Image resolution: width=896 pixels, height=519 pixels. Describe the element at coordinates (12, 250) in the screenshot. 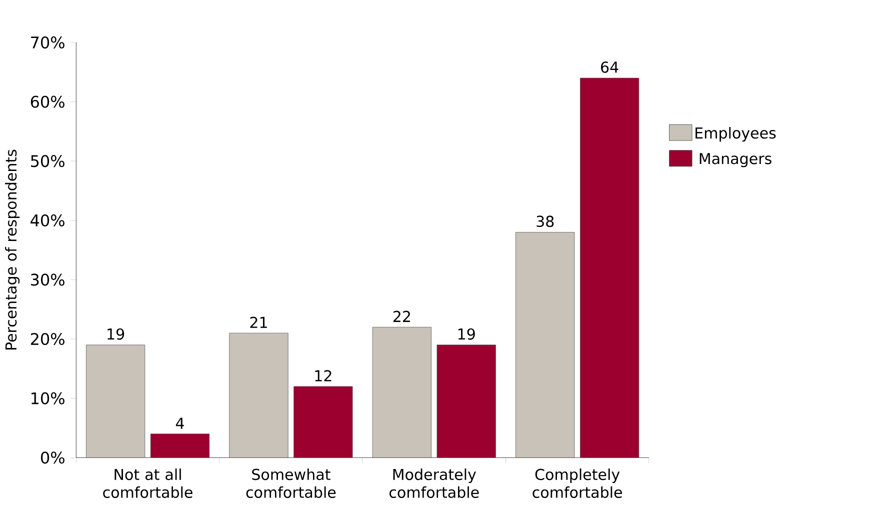

I see `y-axis-title: Percentage of respondents` at that location.